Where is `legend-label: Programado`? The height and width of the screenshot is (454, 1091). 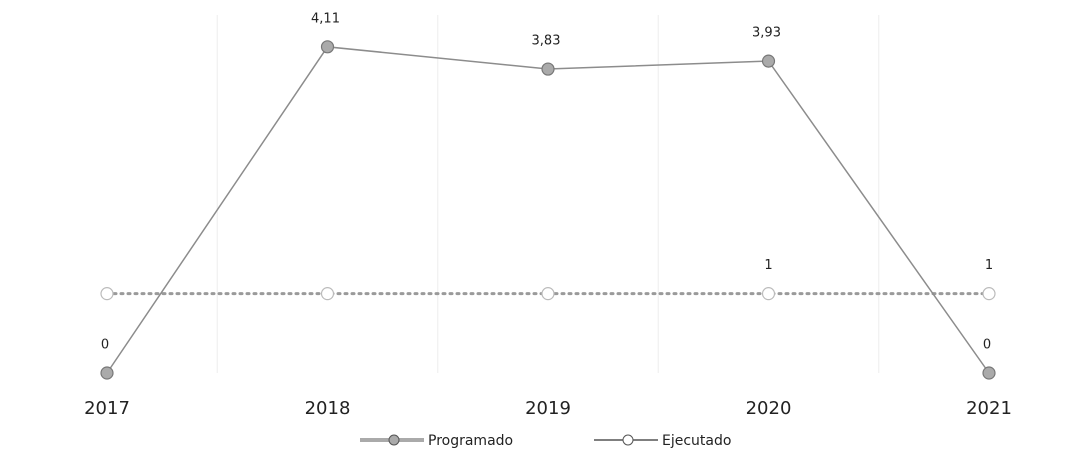 legend-label: Programado is located at coordinates (470, 441).